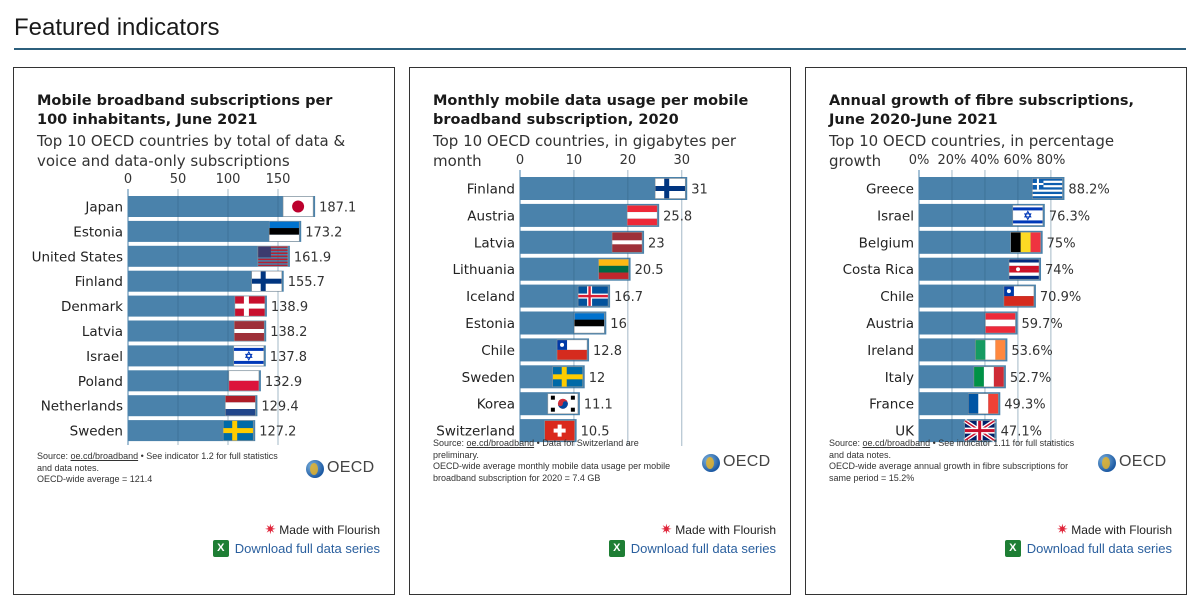 The width and height of the screenshot is (1200, 611). Describe the element at coordinates (197, 331) in the screenshot. I see `bar-latvia` at that location.